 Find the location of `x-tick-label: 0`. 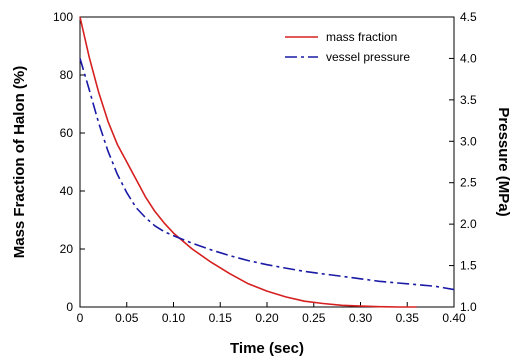

x-tick-label: 0 is located at coordinates (80, 318).